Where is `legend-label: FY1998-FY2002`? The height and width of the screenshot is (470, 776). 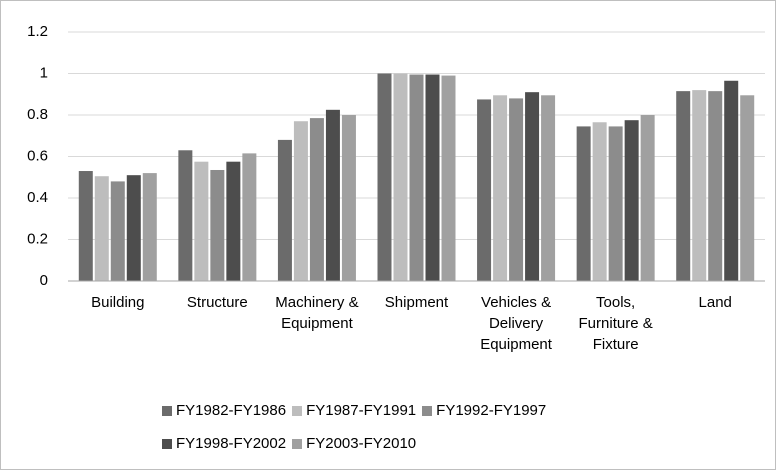
legend-label: FY1998-FY2002 is located at coordinates (231, 443).